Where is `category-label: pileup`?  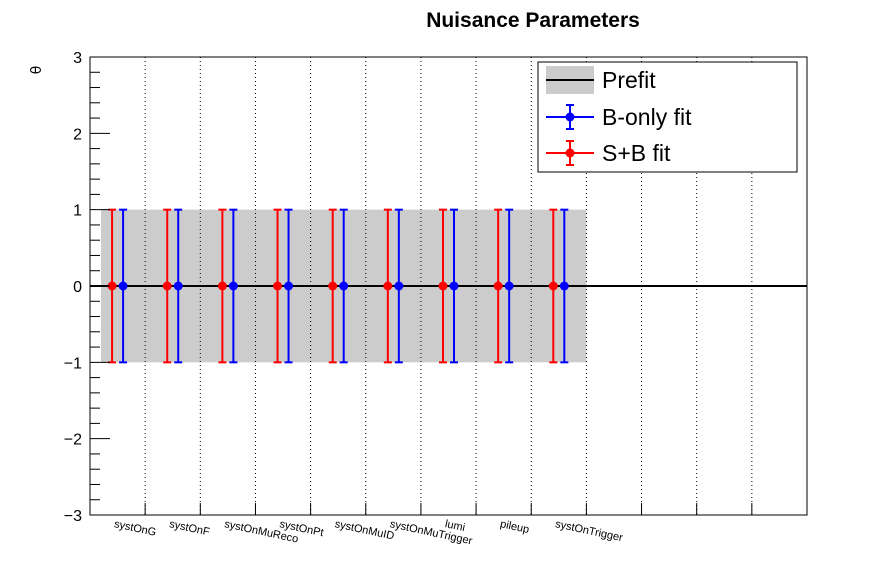
category-label: pileup is located at coordinates (514, 527).